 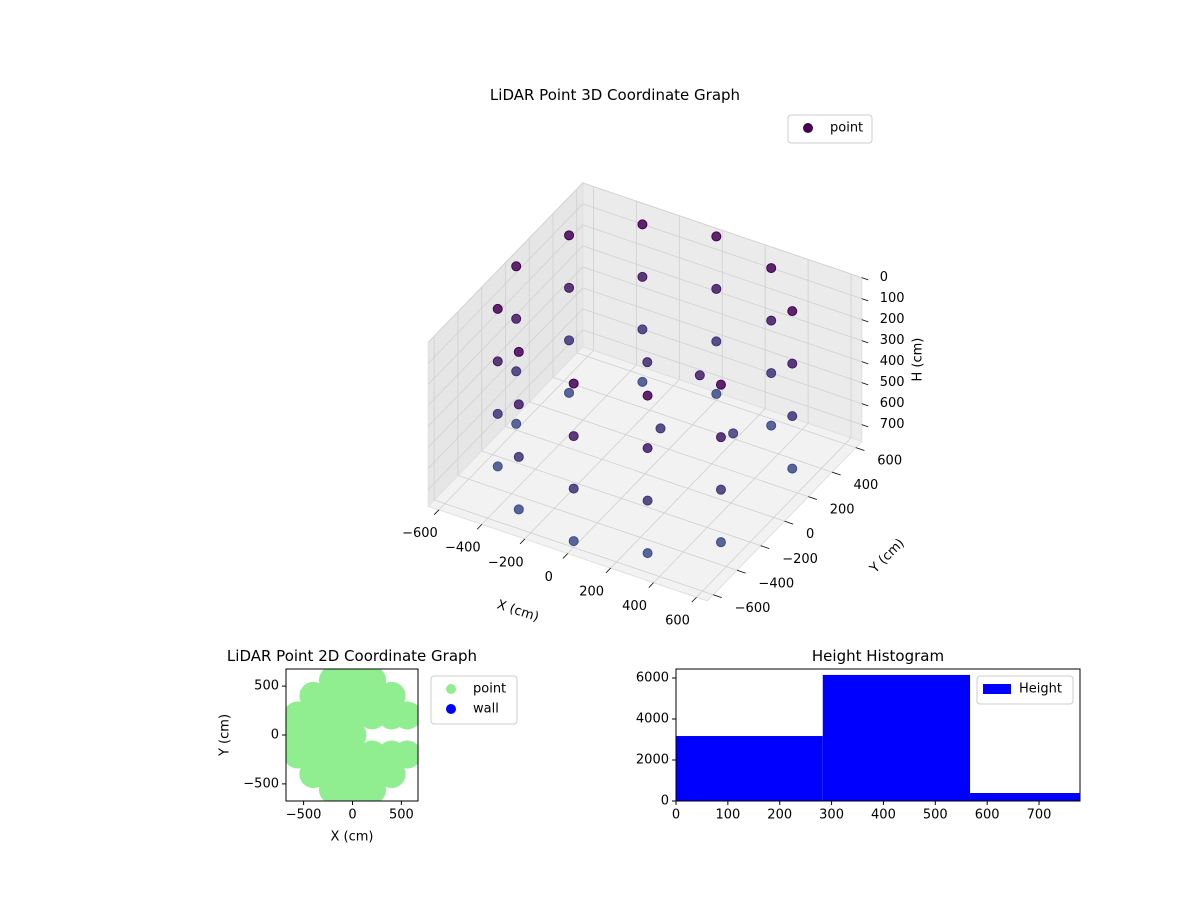 What do you see at coordinates (304, 815) in the screenshot?
I see `x-tick-label: −500` at bounding box center [304, 815].